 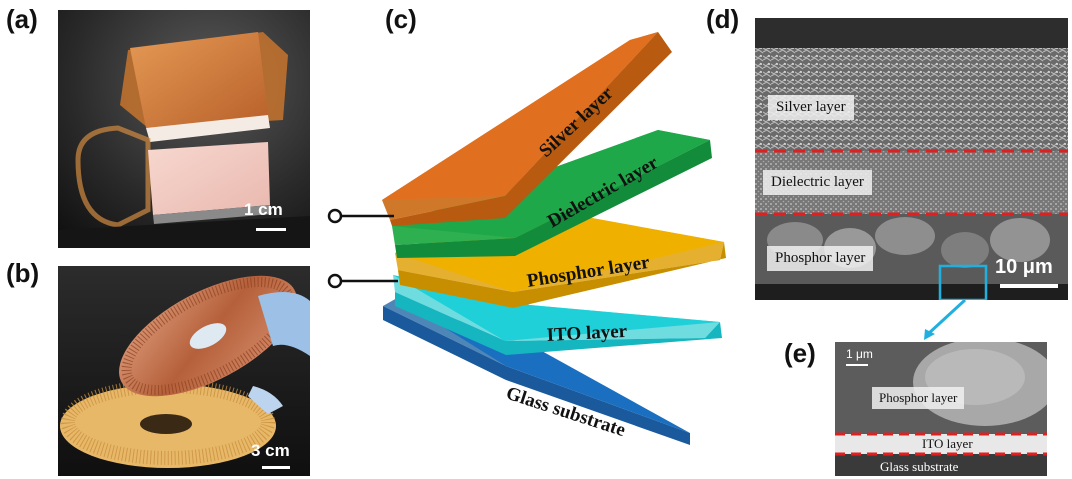 I want to click on sem-e-image, so click(x=941, y=409).